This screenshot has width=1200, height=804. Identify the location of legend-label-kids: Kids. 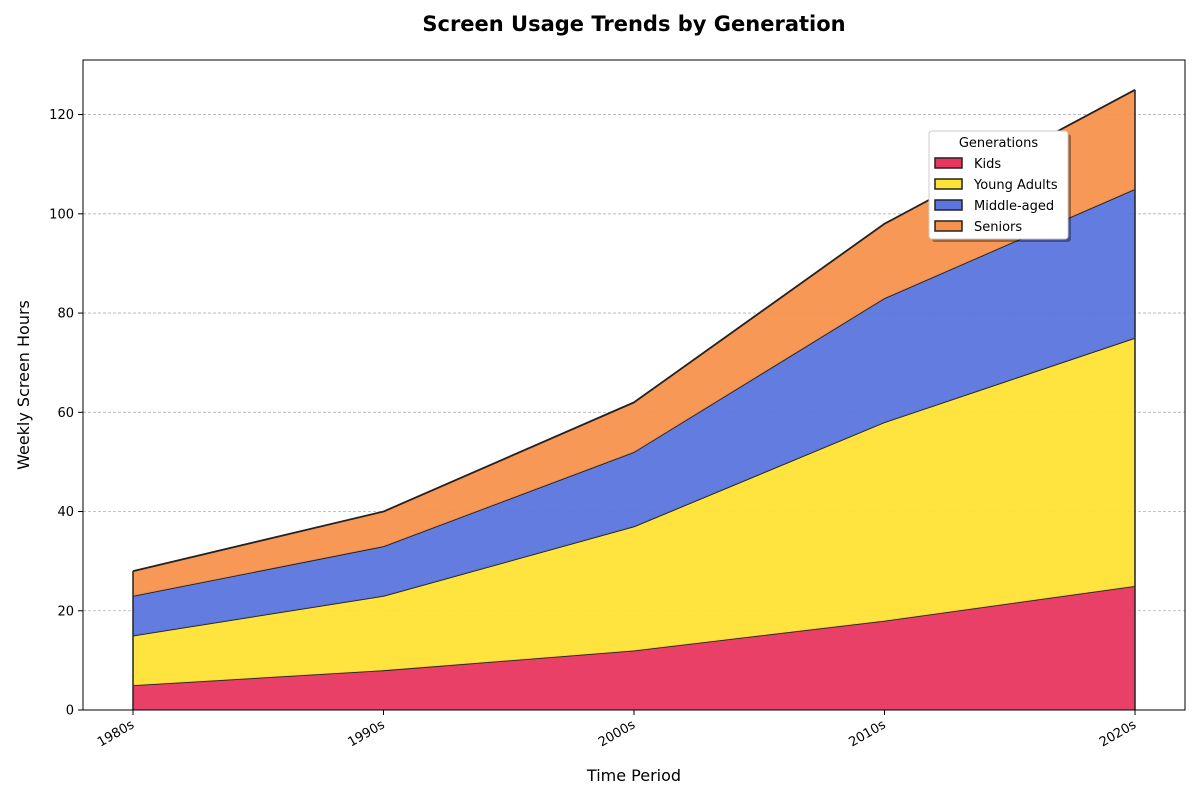
(987, 164).